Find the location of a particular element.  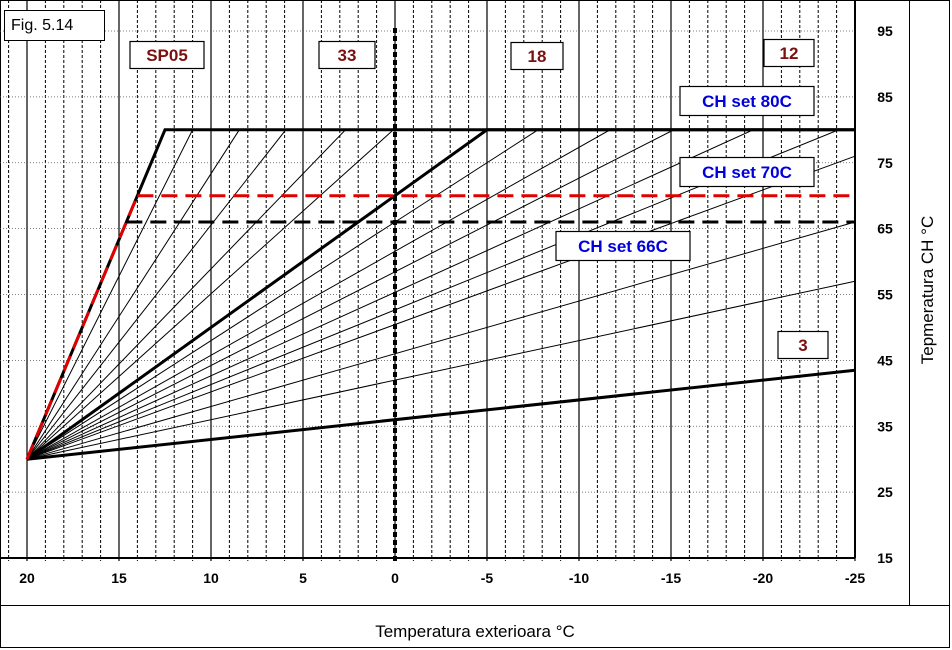

y-tick-label: 45 is located at coordinates (885, 360).